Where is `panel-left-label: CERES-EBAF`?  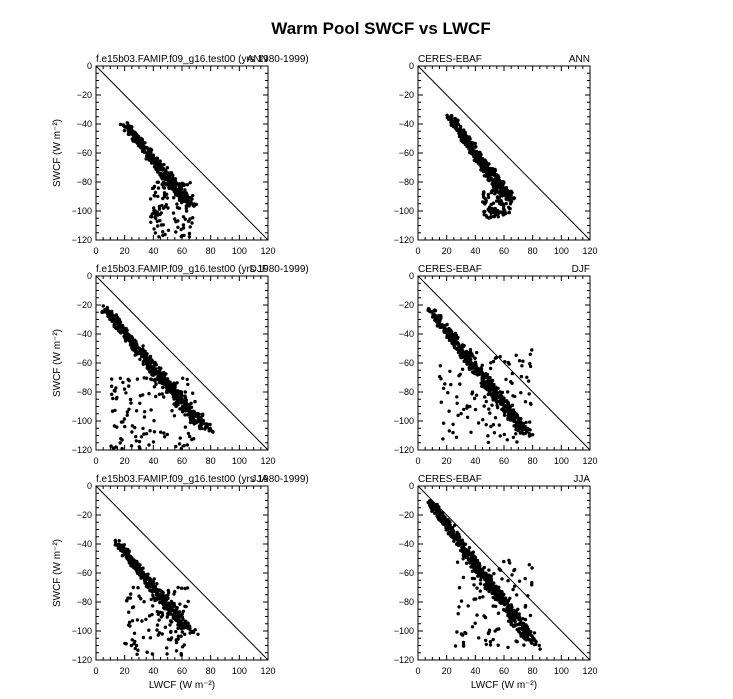
panel-left-label: CERES-EBAF is located at coordinates (450, 479).